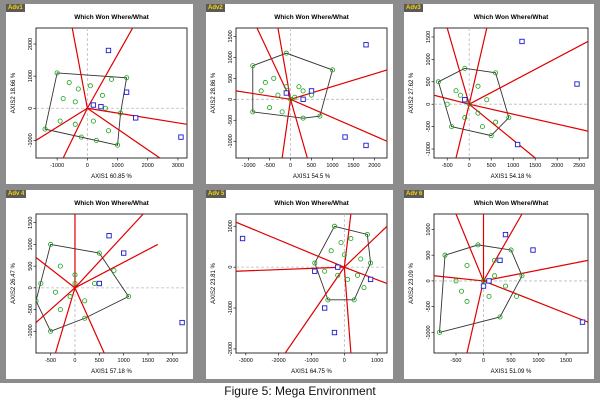  I want to click on y-tick-label: 1500, so click(429, 37).